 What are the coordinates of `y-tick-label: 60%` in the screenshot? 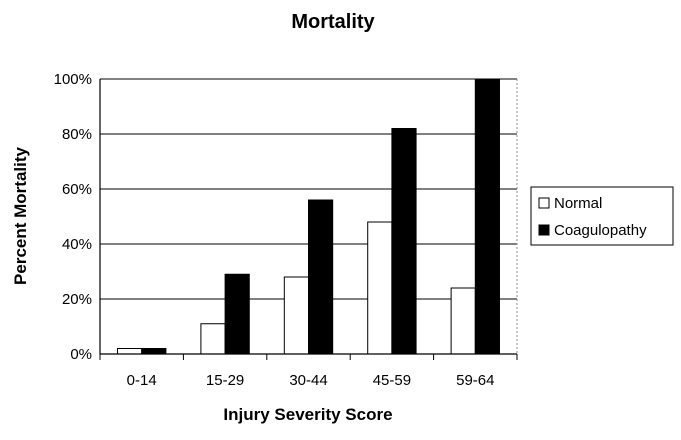 It's located at (77, 189).